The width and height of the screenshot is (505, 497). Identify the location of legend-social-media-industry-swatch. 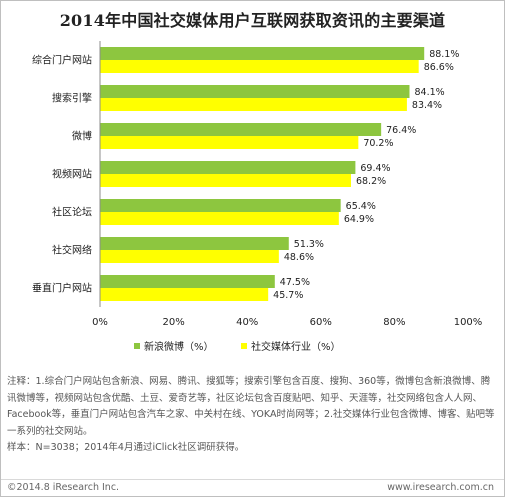
(244, 346).